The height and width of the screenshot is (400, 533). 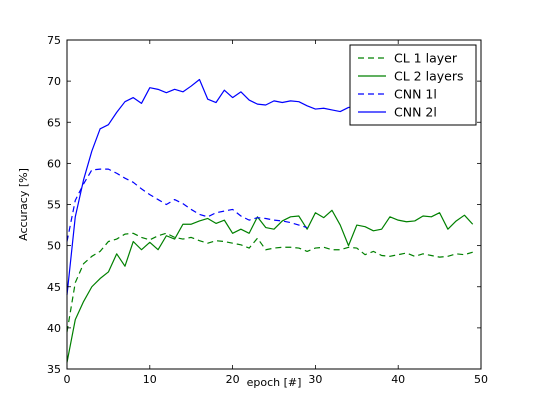 I want to click on y-tick-label: 60, so click(x=54, y=163).